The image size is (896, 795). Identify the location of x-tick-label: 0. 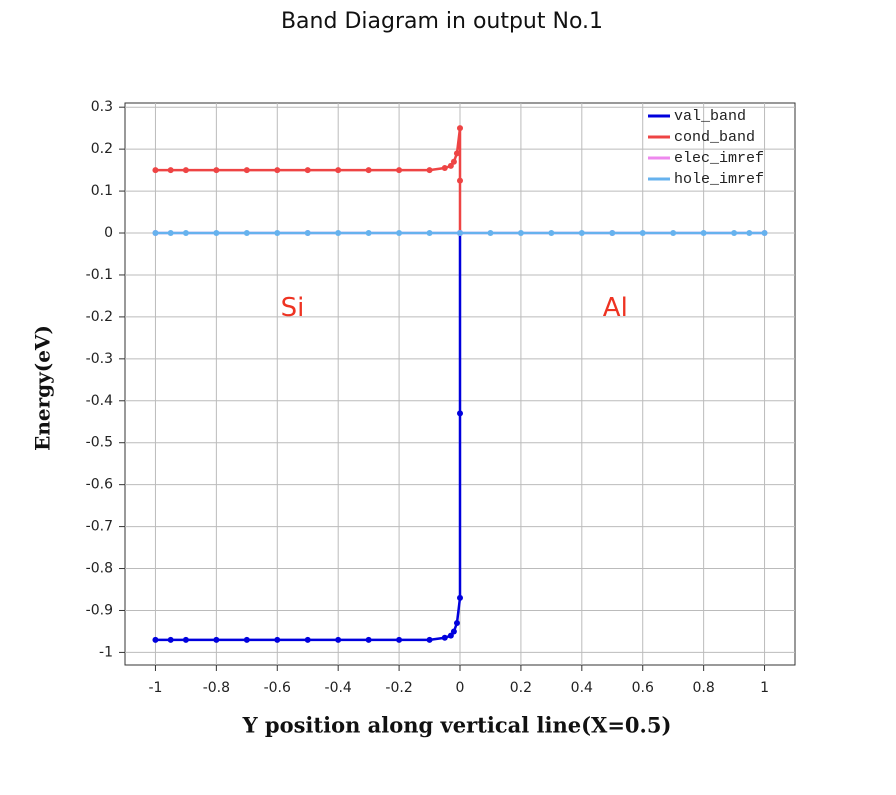
(460, 688).